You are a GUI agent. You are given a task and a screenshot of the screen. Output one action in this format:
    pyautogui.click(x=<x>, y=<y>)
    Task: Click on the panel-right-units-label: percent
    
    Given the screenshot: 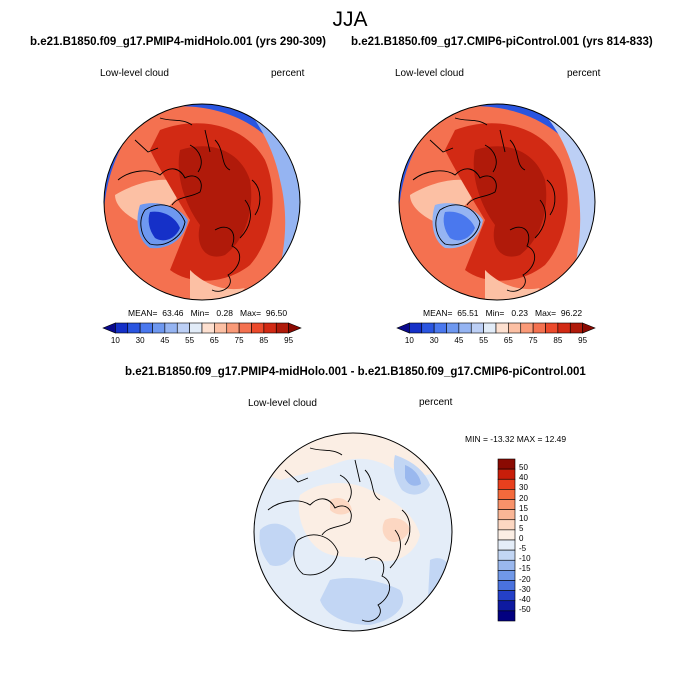 What is the action you would take?
    pyautogui.click(x=584, y=73)
    